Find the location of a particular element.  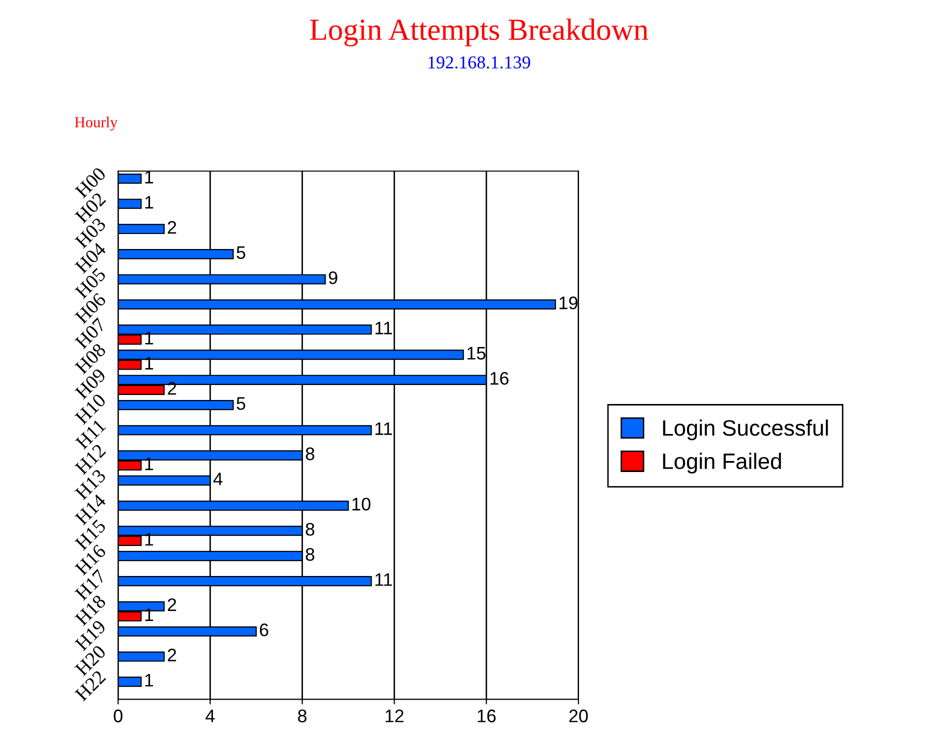

x-tick-label: 12 is located at coordinates (395, 716).